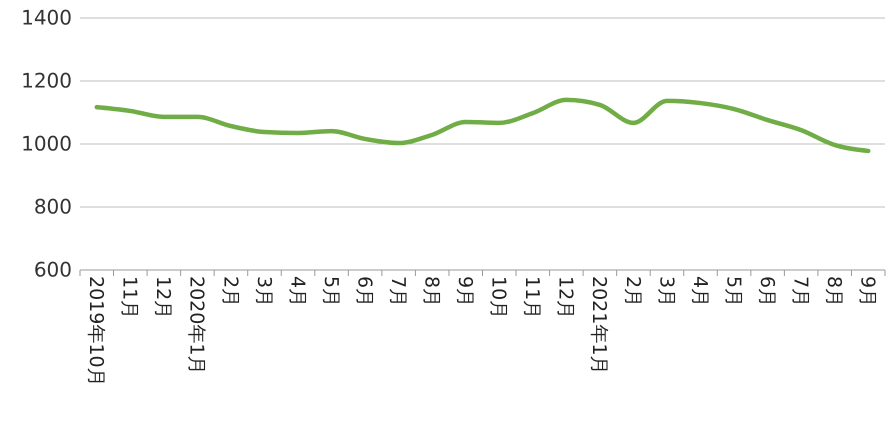 This screenshot has width=893, height=426. I want to click on x-tick-label: 10月, so click(499, 298).